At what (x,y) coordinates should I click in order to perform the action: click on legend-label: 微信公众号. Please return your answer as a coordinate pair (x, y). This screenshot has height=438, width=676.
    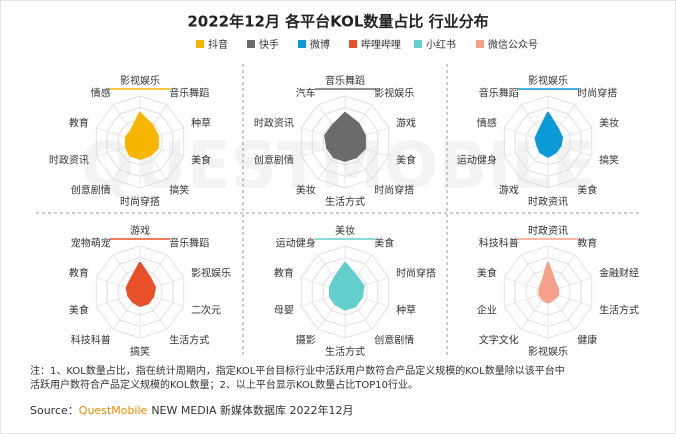
    Looking at the image, I should click on (513, 44).